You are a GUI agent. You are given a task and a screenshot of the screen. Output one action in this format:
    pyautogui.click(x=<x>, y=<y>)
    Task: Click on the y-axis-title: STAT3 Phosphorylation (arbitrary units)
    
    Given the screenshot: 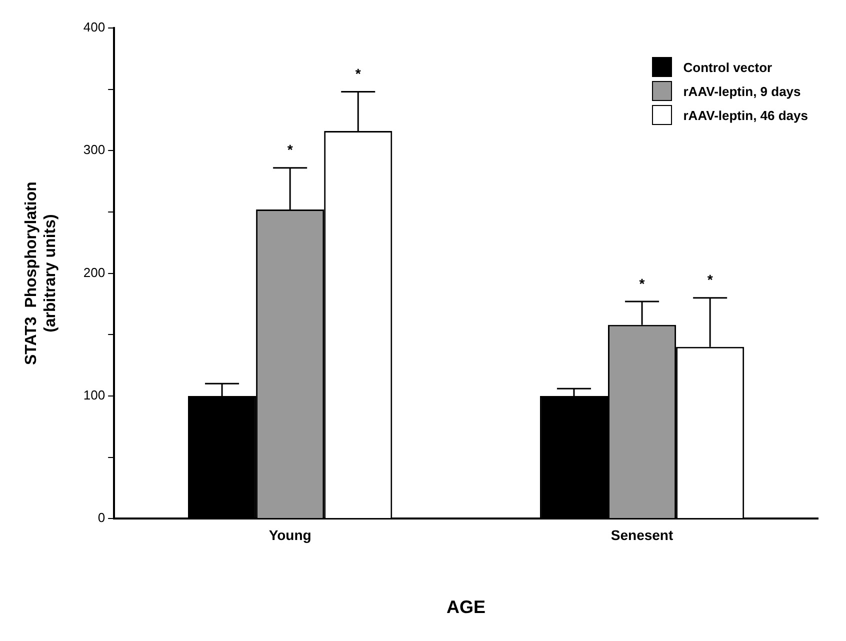 What is the action you would take?
    pyautogui.click(x=41, y=274)
    